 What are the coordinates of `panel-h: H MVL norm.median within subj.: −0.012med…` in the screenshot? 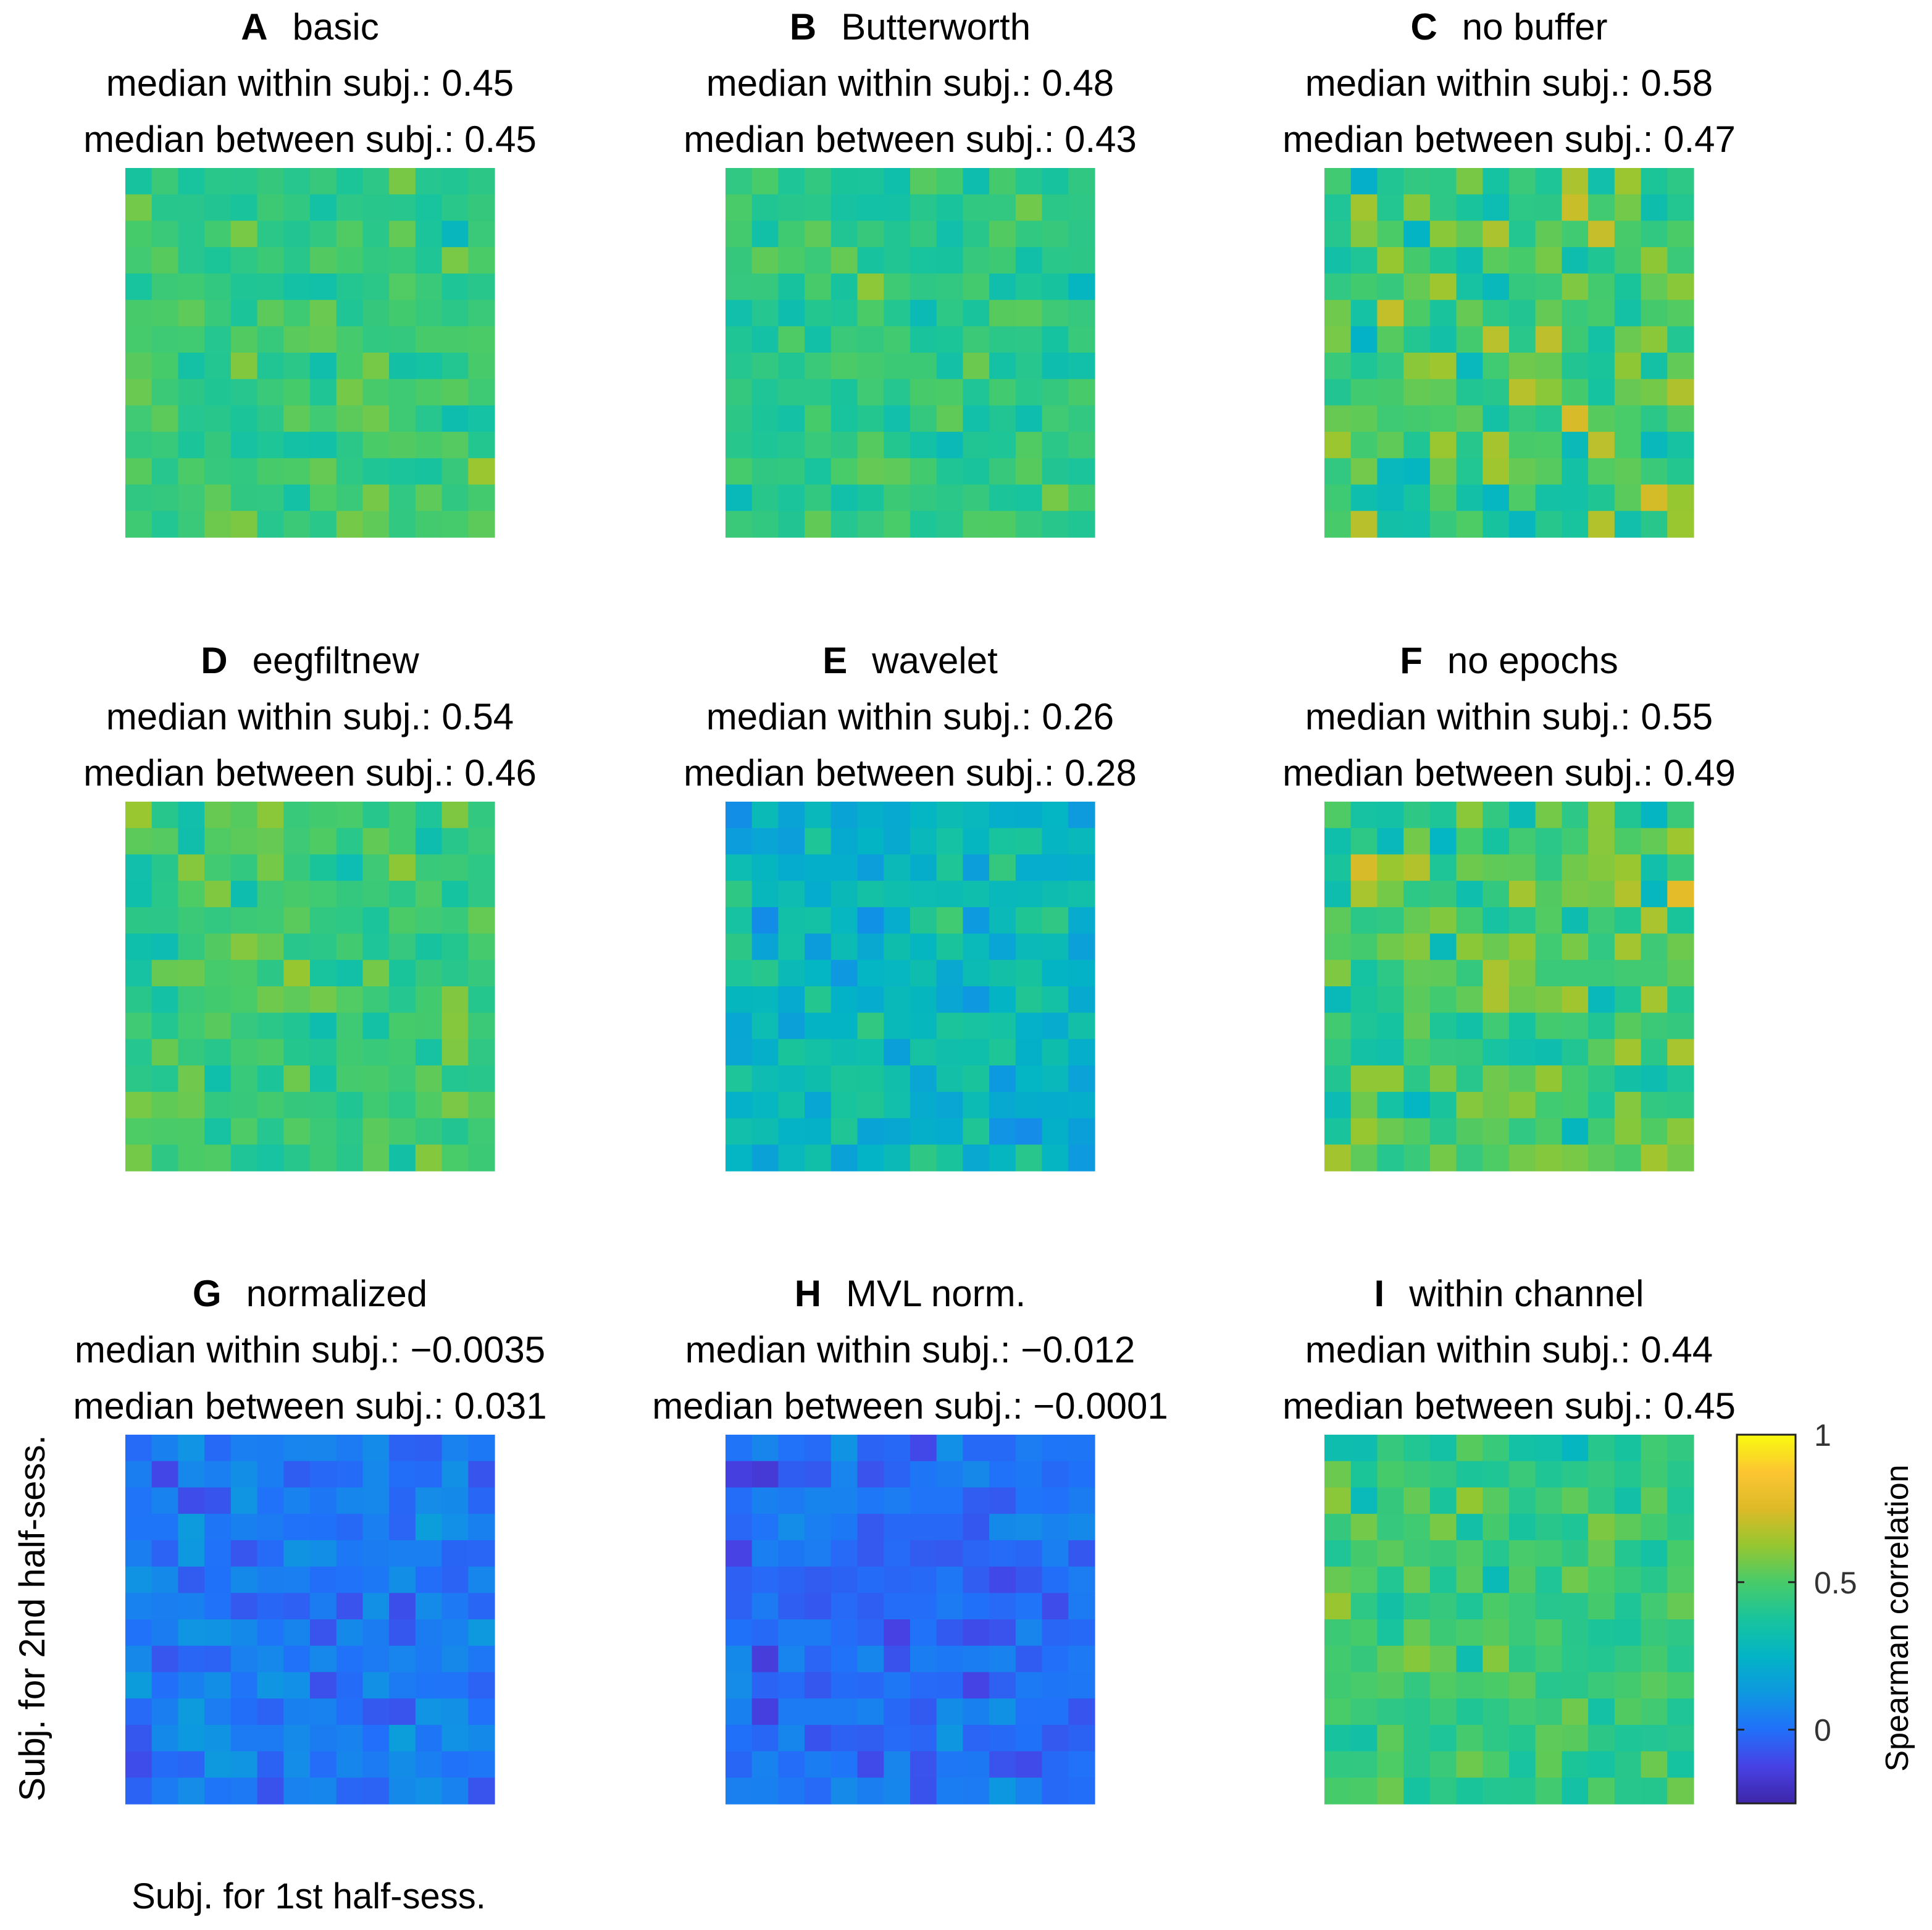 It's located at (910, 1539).